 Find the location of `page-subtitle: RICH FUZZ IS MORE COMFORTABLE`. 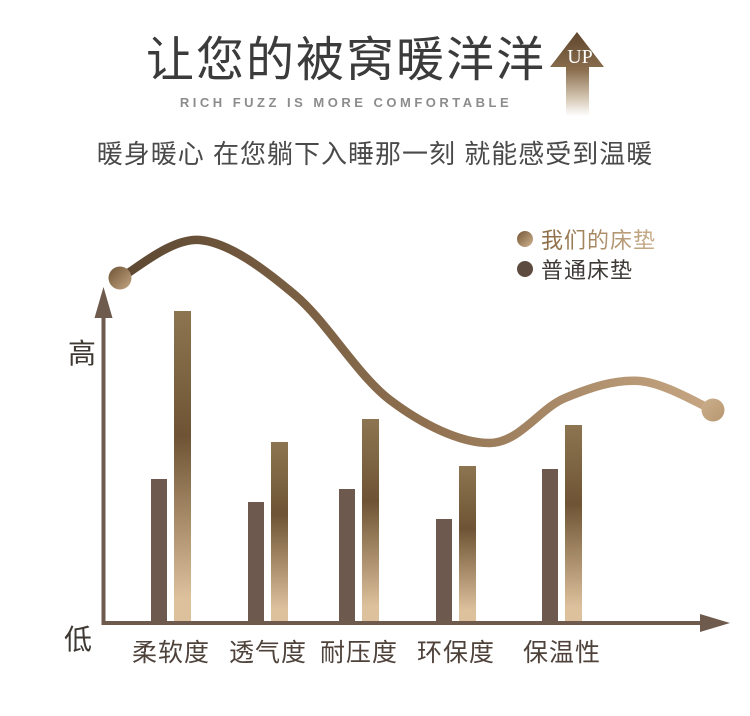

page-subtitle: RICH FUZZ IS MORE COMFORTABLE is located at coordinates (346, 103).